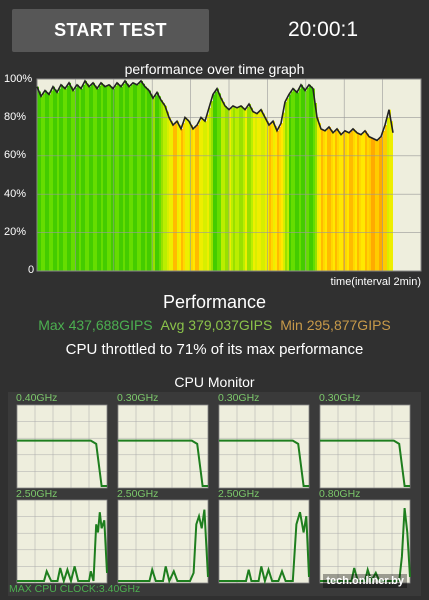 The width and height of the screenshot is (429, 600). I want to click on y-tick-100: 100%, so click(18, 79).